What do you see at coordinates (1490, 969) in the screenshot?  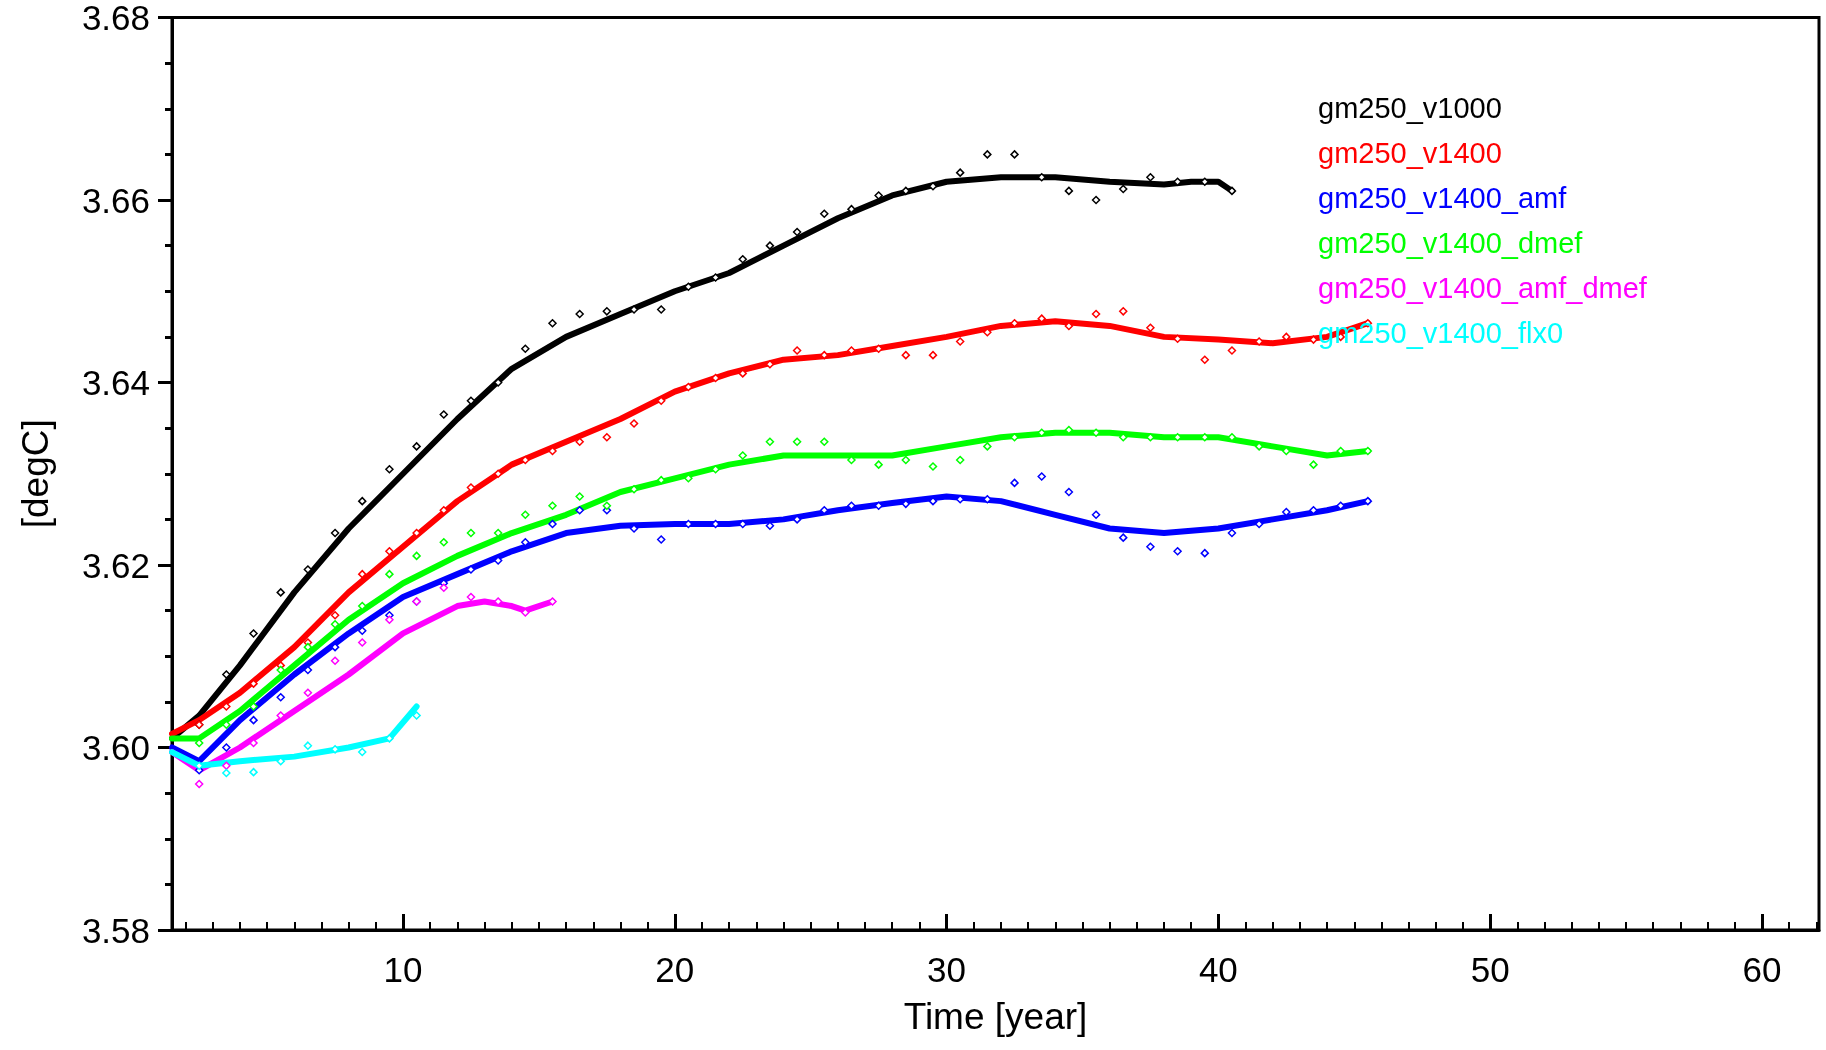 I see `x-tick-label: 50` at bounding box center [1490, 969].